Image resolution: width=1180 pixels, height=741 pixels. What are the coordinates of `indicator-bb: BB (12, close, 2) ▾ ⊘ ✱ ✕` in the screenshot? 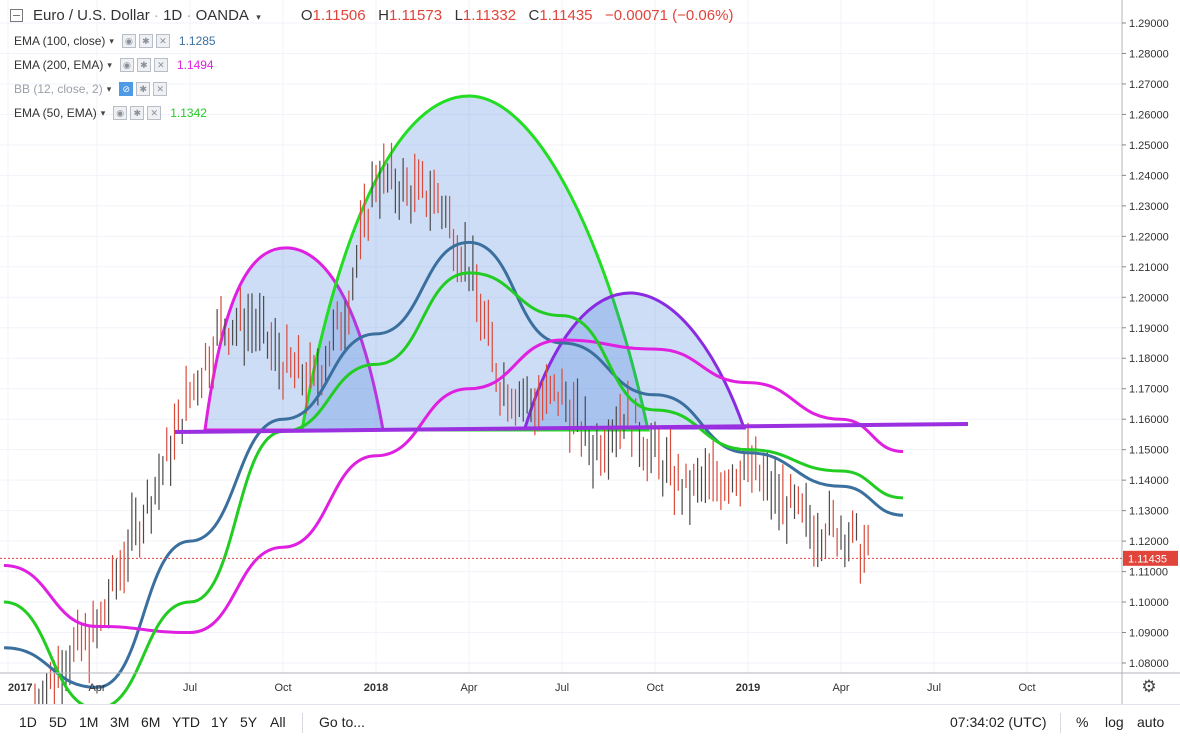 It's located at (95, 89).